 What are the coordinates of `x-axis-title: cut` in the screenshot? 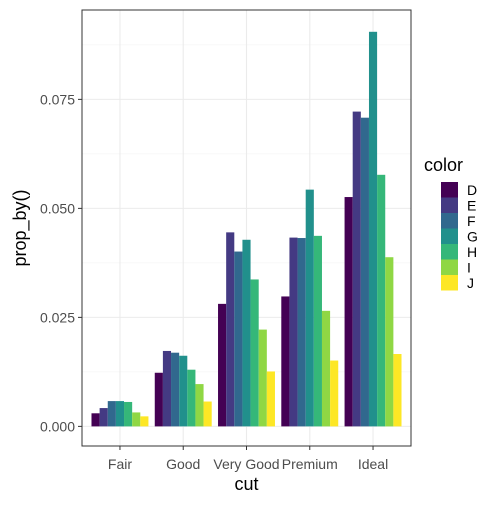 It's located at (246, 484).